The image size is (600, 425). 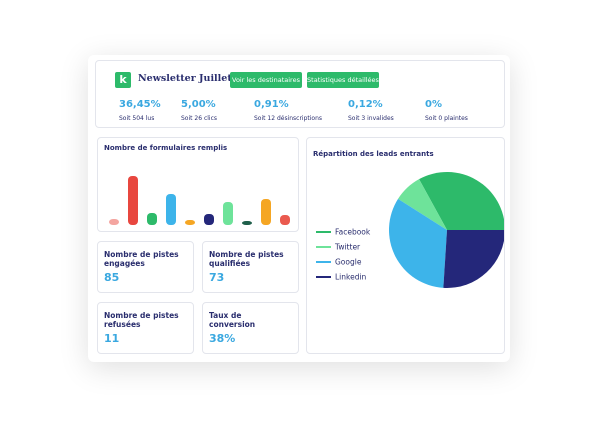 I want to click on kpi-card: Taux de conversion 38%, so click(x=250, y=328).